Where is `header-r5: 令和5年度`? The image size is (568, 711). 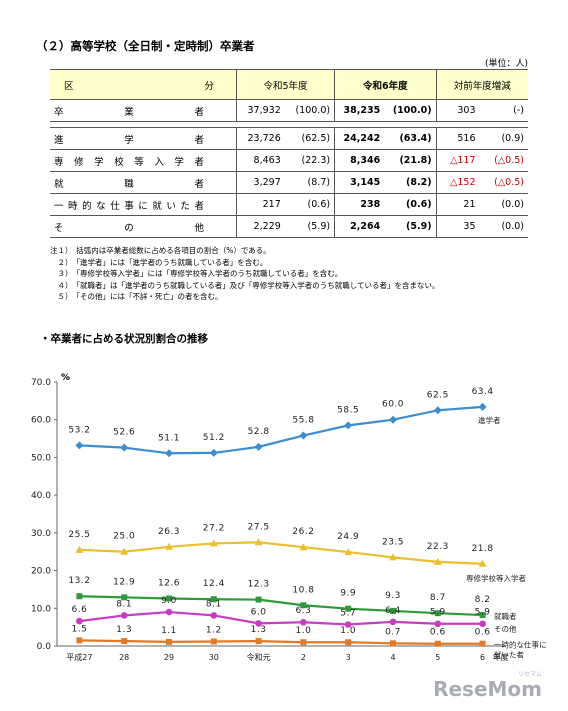
header-r5: 令和5年度 is located at coordinates (285, 84).